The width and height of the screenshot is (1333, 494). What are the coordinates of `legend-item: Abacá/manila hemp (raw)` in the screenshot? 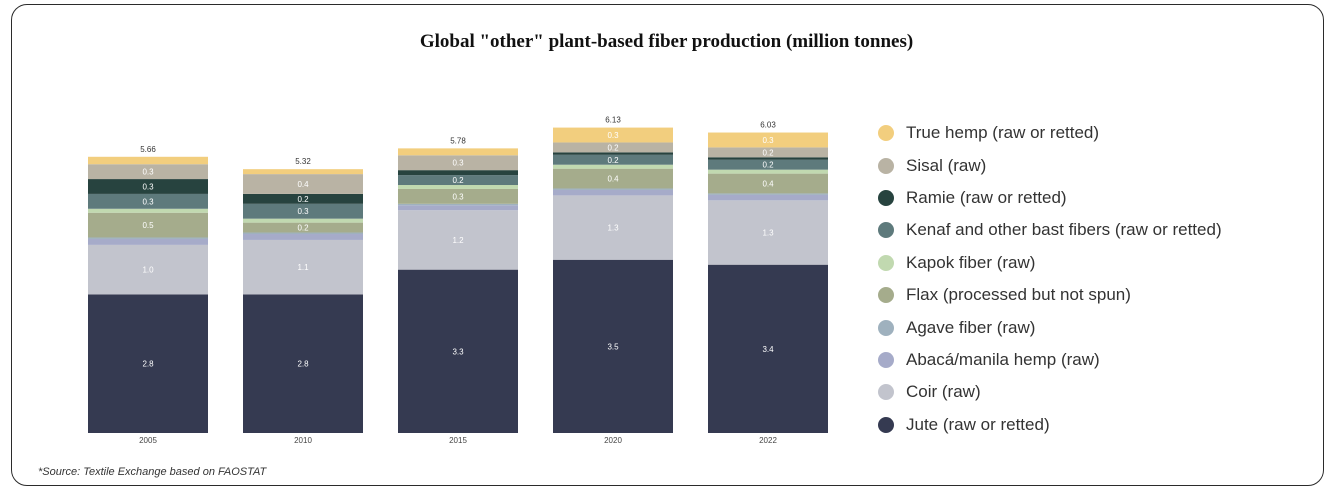 It's located at (1050, 360).